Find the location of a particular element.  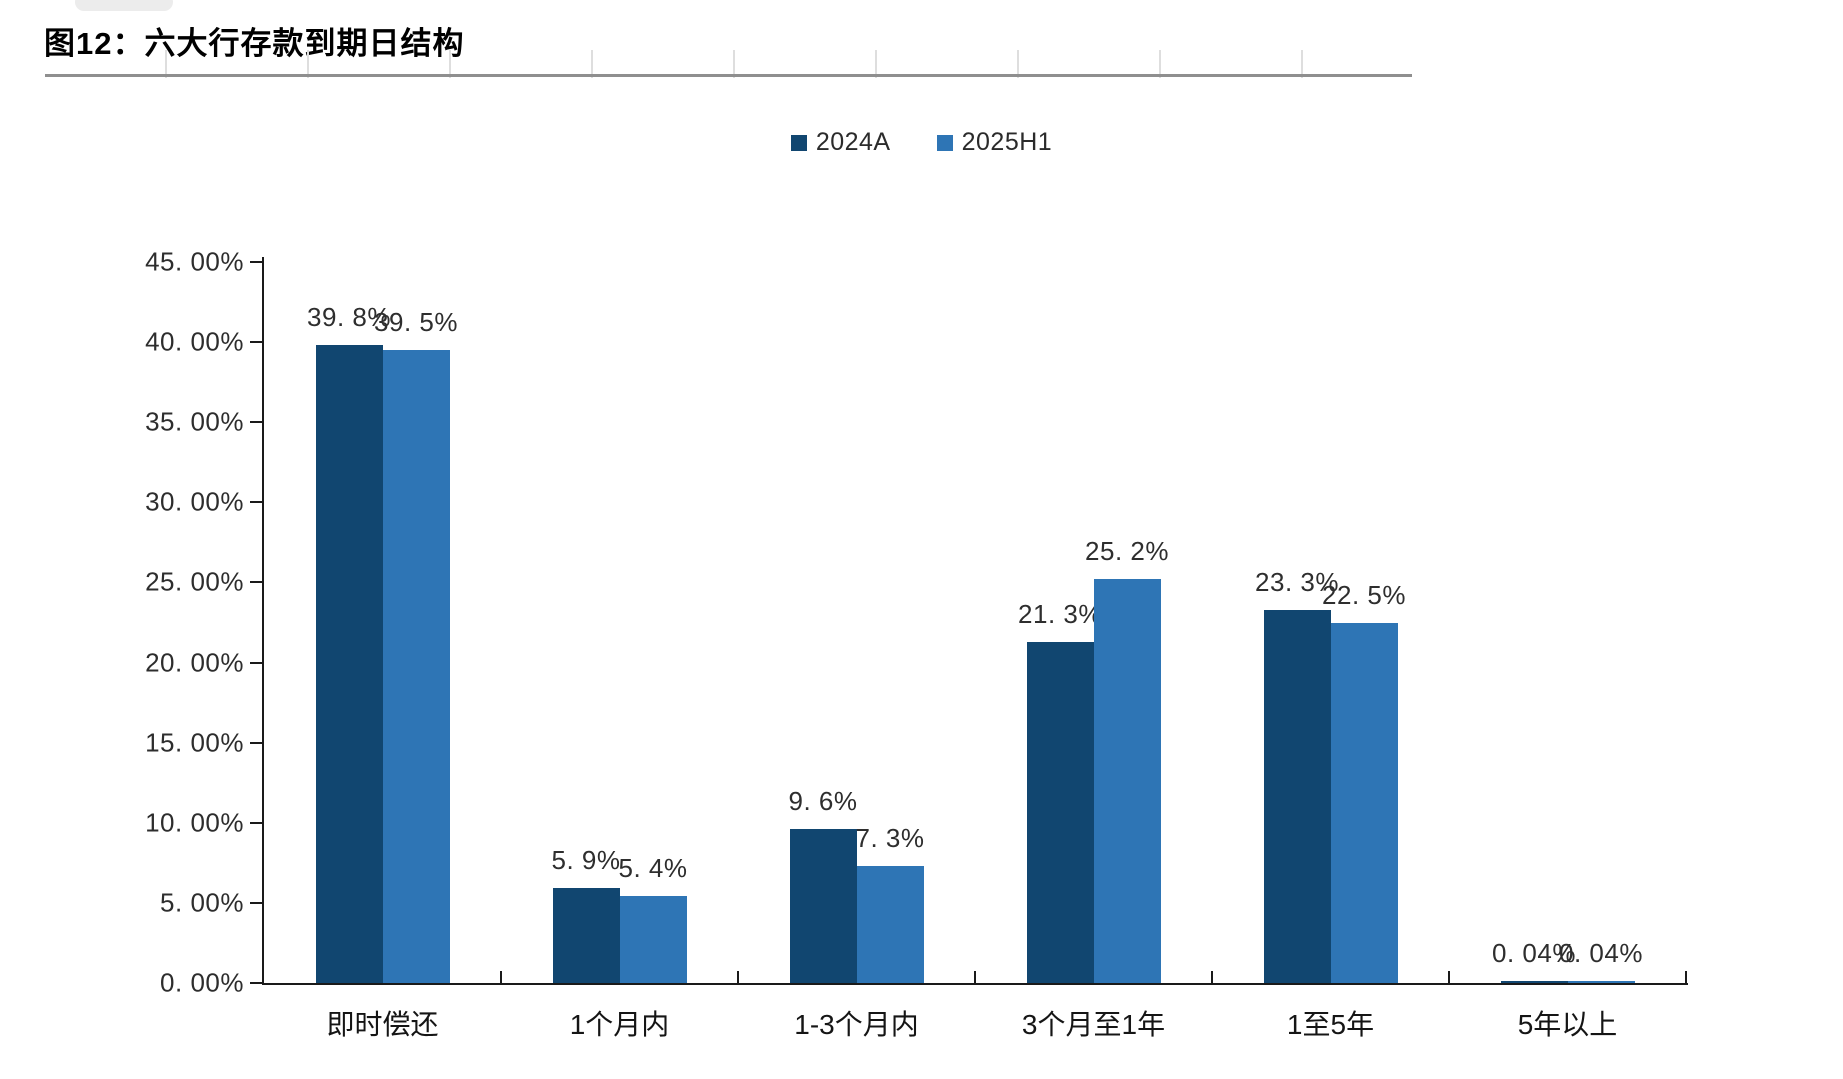

category-label: 1至5年 is located at coordinates (1330, 1024).